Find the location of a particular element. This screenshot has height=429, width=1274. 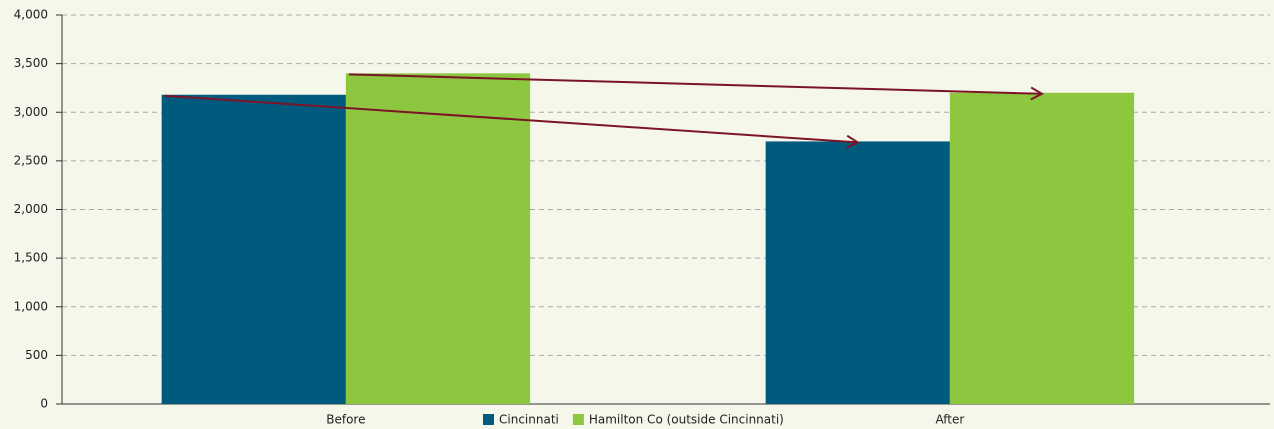

y-tick-label: 500 is located at coordinates (36, 355).